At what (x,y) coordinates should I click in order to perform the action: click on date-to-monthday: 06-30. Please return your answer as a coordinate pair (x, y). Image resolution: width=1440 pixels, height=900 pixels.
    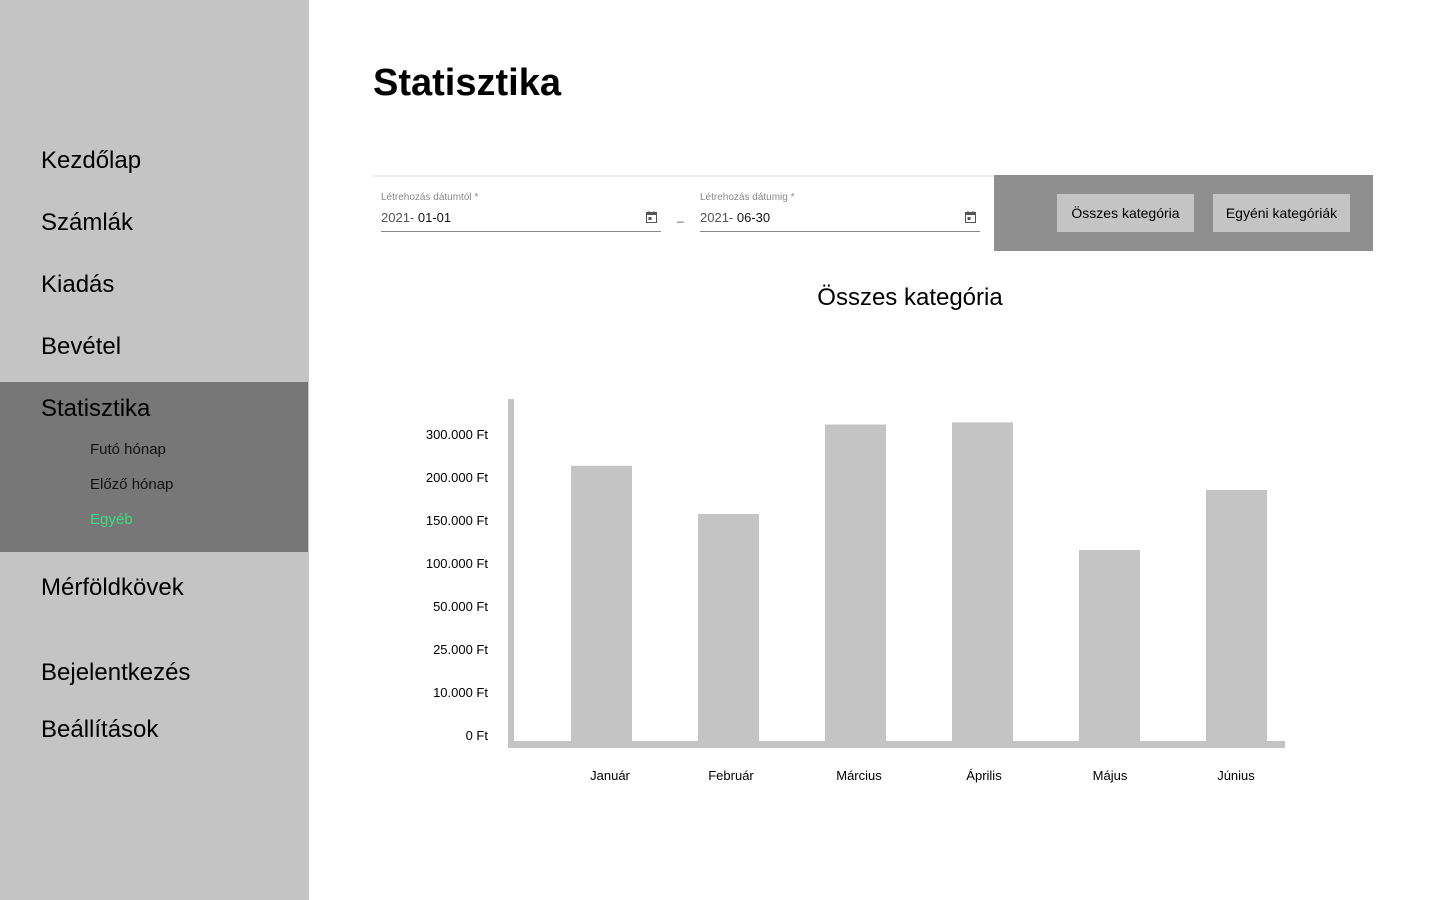
    Looking at the image, I should click on (752, 217).